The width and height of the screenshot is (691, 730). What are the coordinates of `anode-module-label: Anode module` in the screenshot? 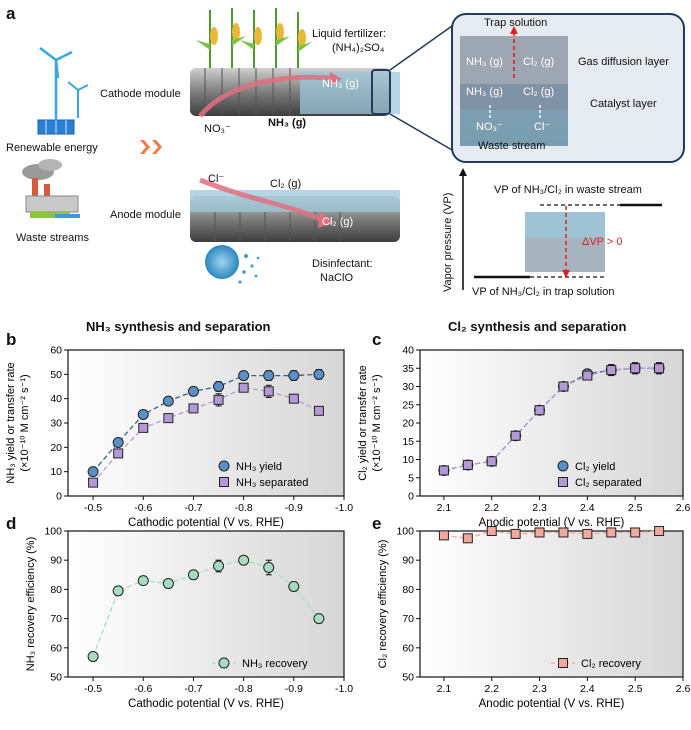 It's located at (145, 215).